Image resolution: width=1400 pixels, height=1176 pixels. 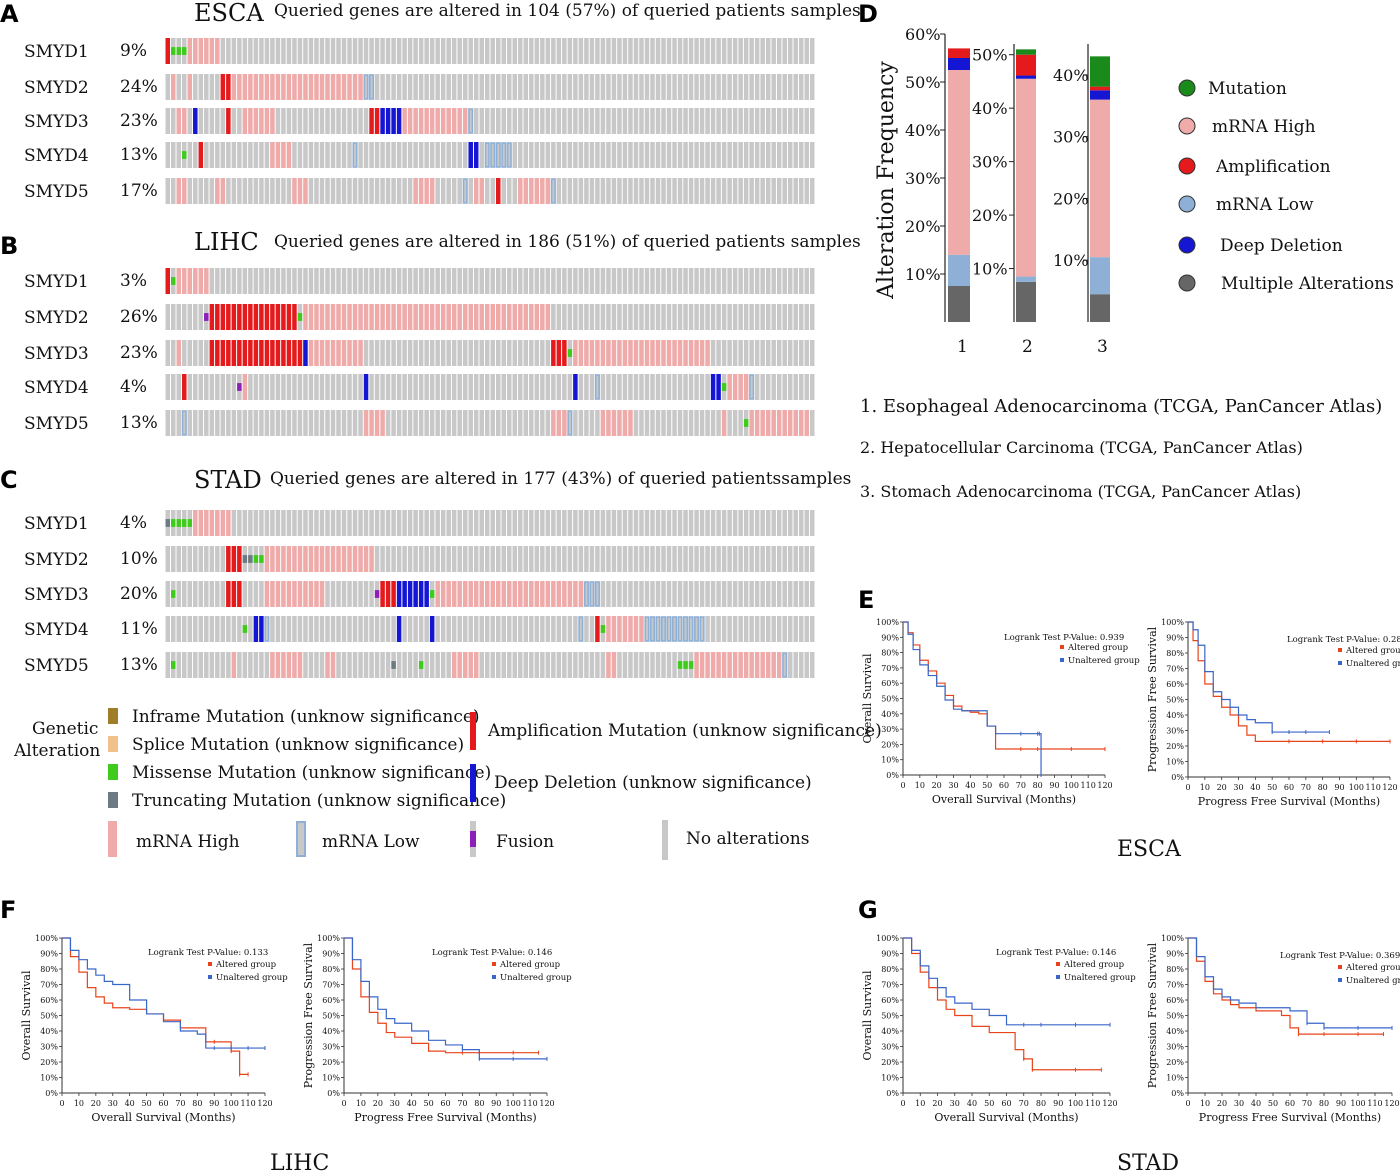 What do you see at coordinates (1175, 762) in the screenshot?
I see `km-y-tick-label: 10%` at bounding box center [1175, 762].